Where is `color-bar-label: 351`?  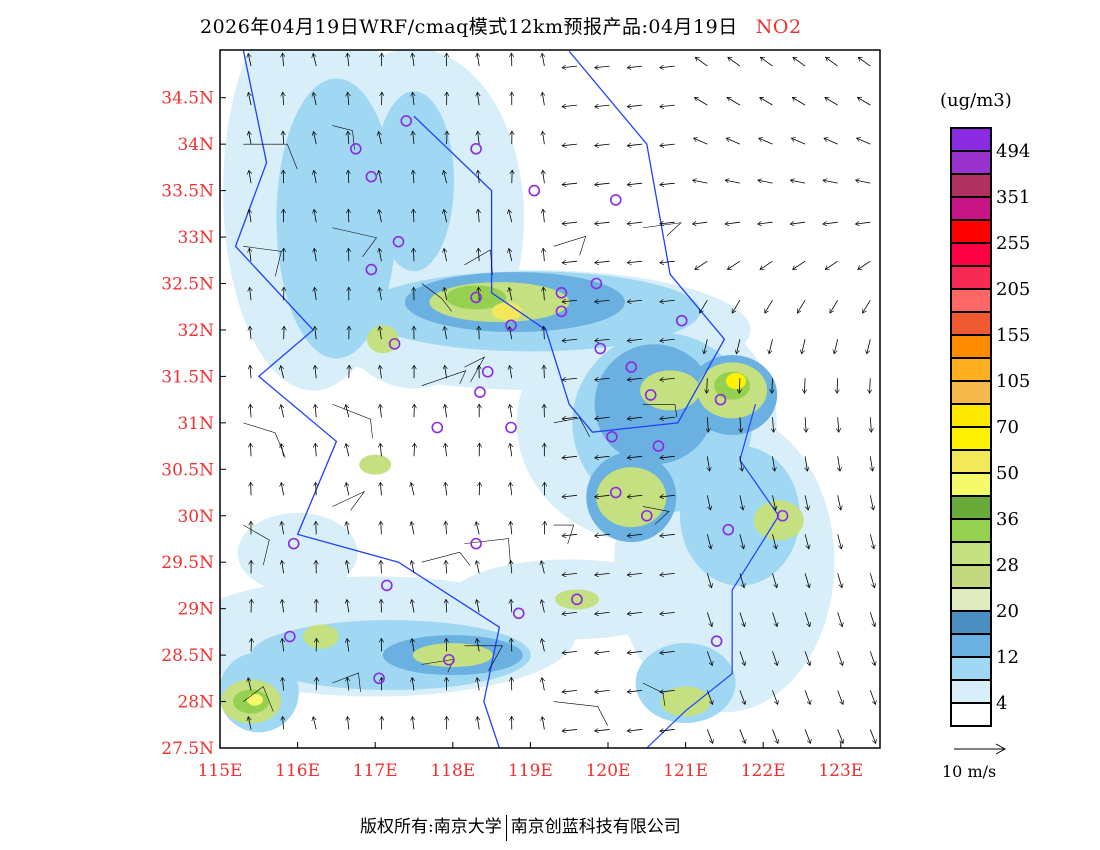
color-bar-label: 351 is located at coordinates (1013, 197).